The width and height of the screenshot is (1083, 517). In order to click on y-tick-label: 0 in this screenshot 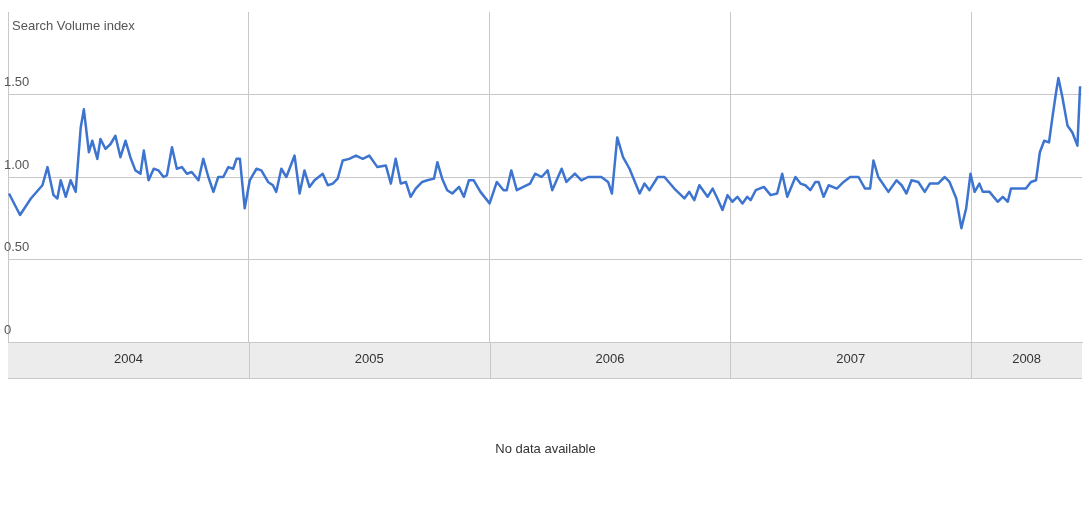, I will do `click(8, 329)`.